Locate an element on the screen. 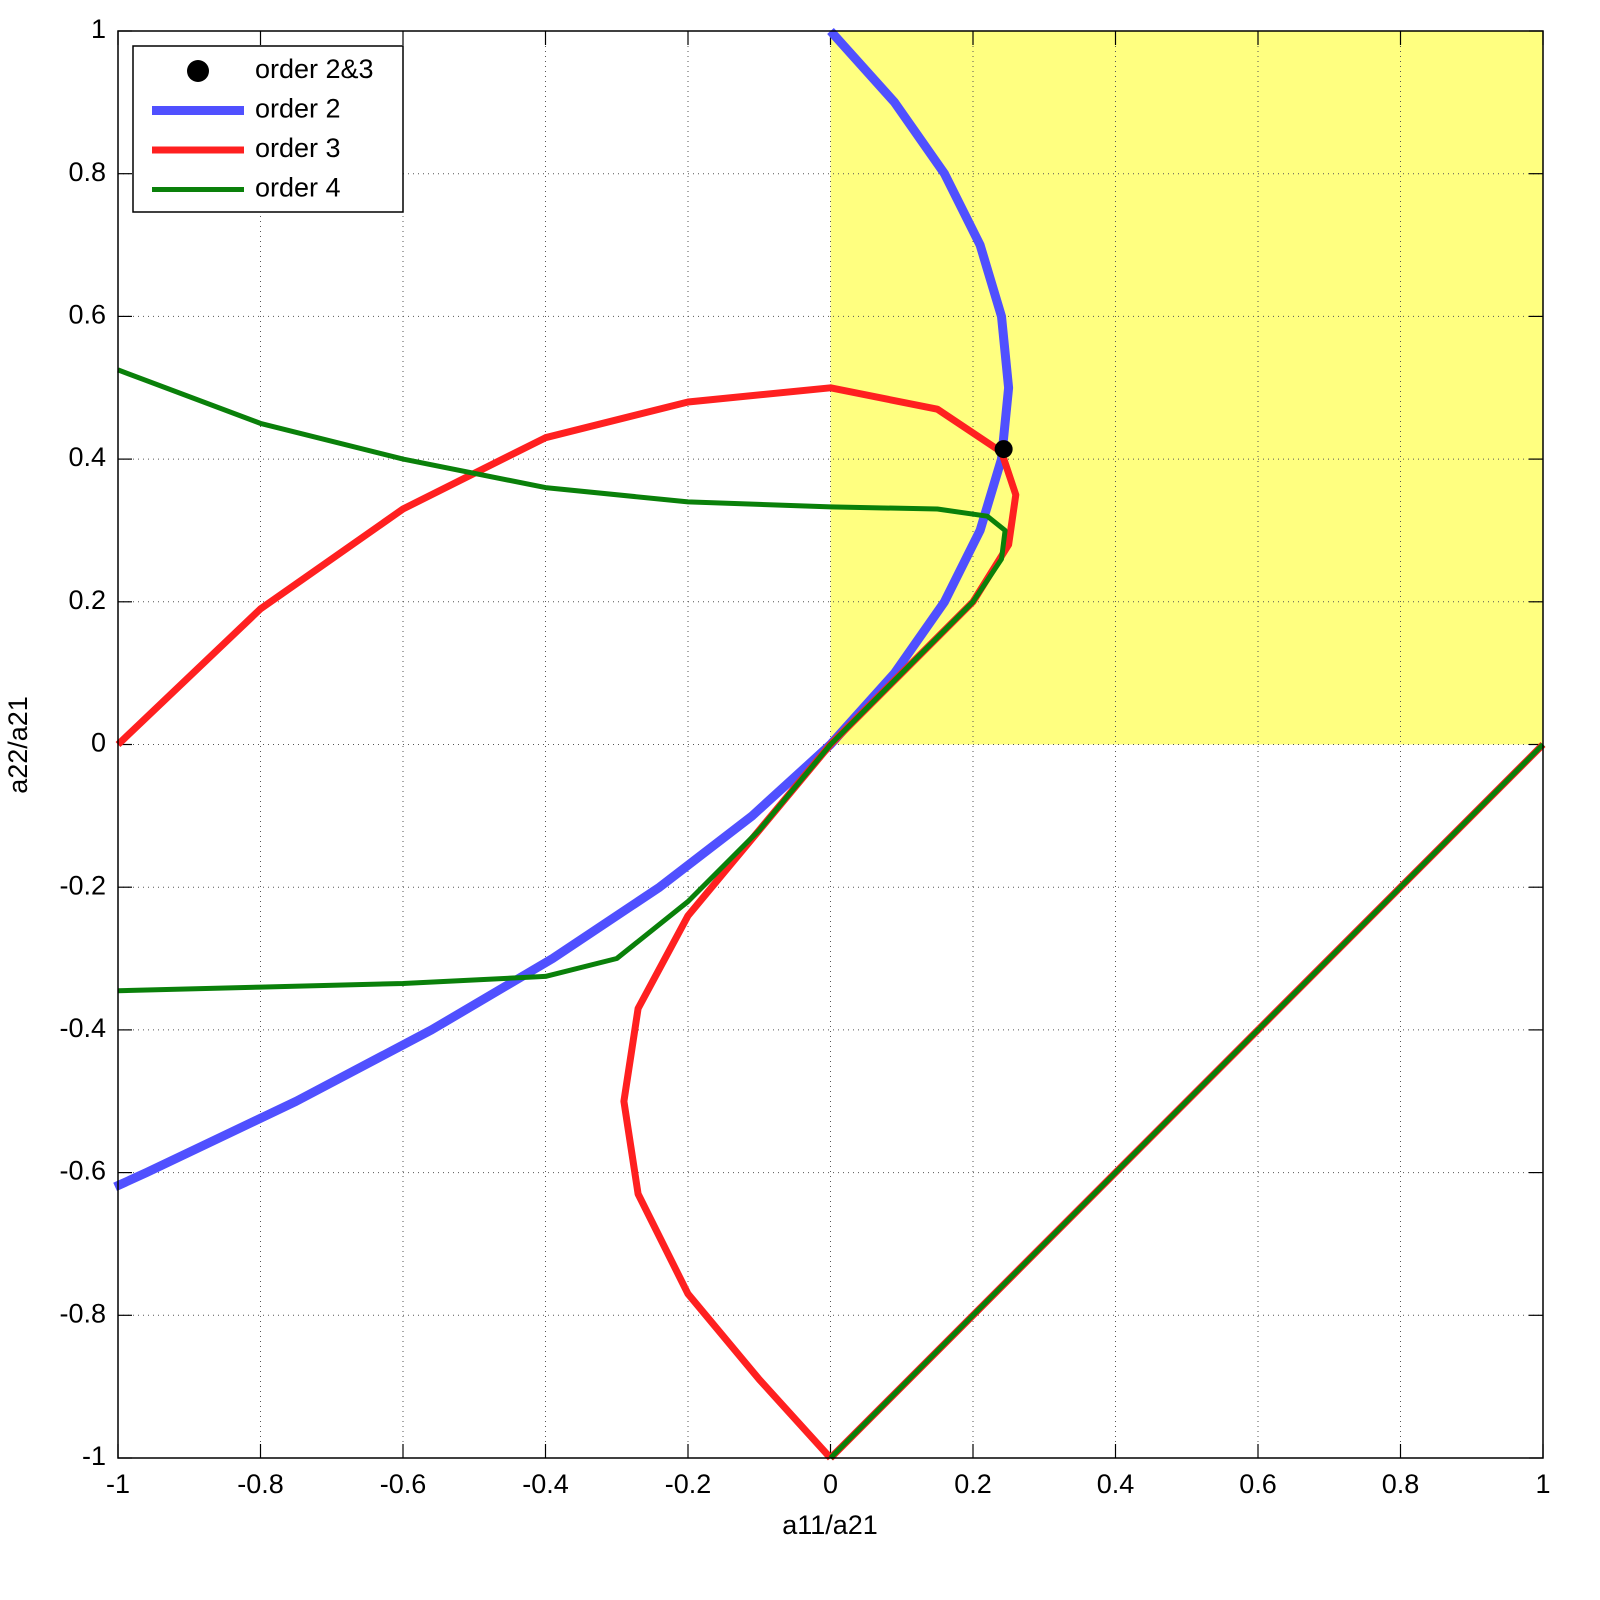 This screenshot has height=1600, width=1600. y-tick-label: 0.6 is located at coordinates (87, 315).